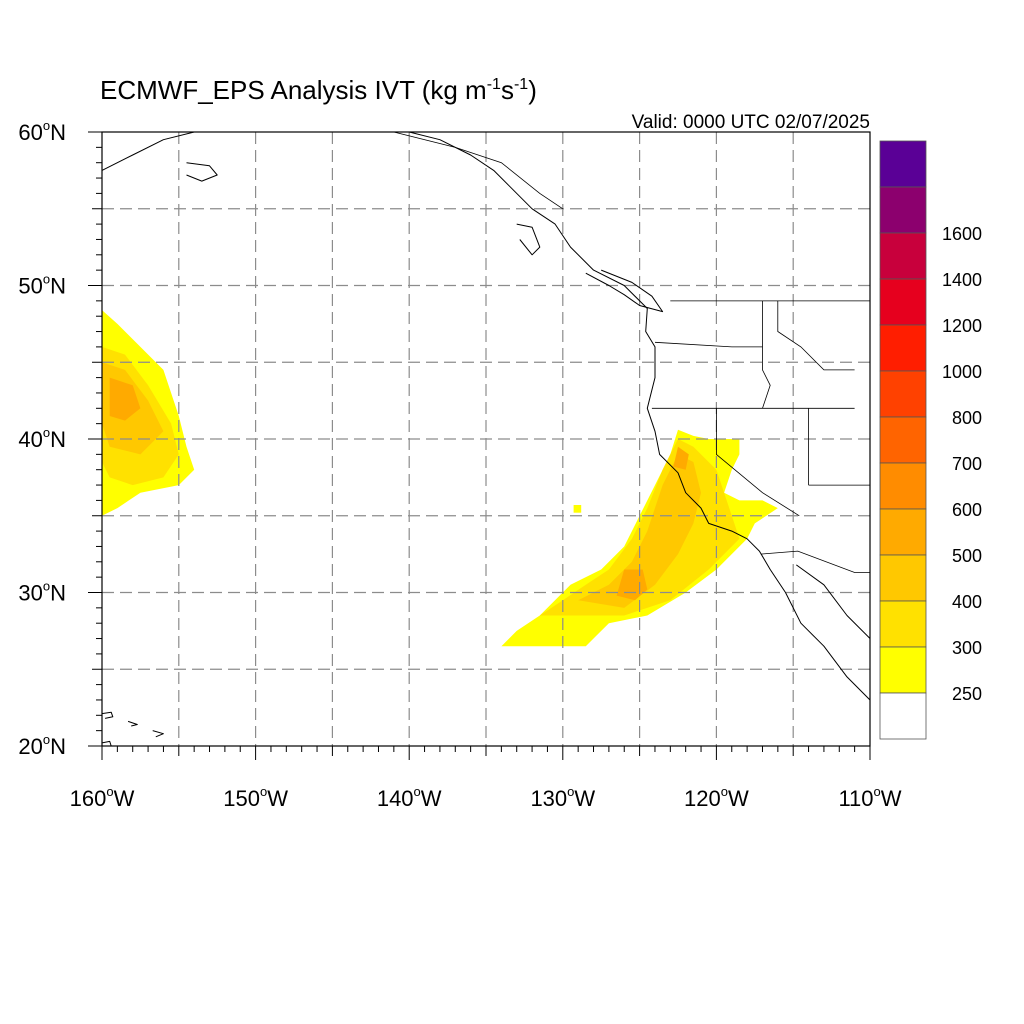  I want to click on coastline-vancouver-island, so click(624, 291).